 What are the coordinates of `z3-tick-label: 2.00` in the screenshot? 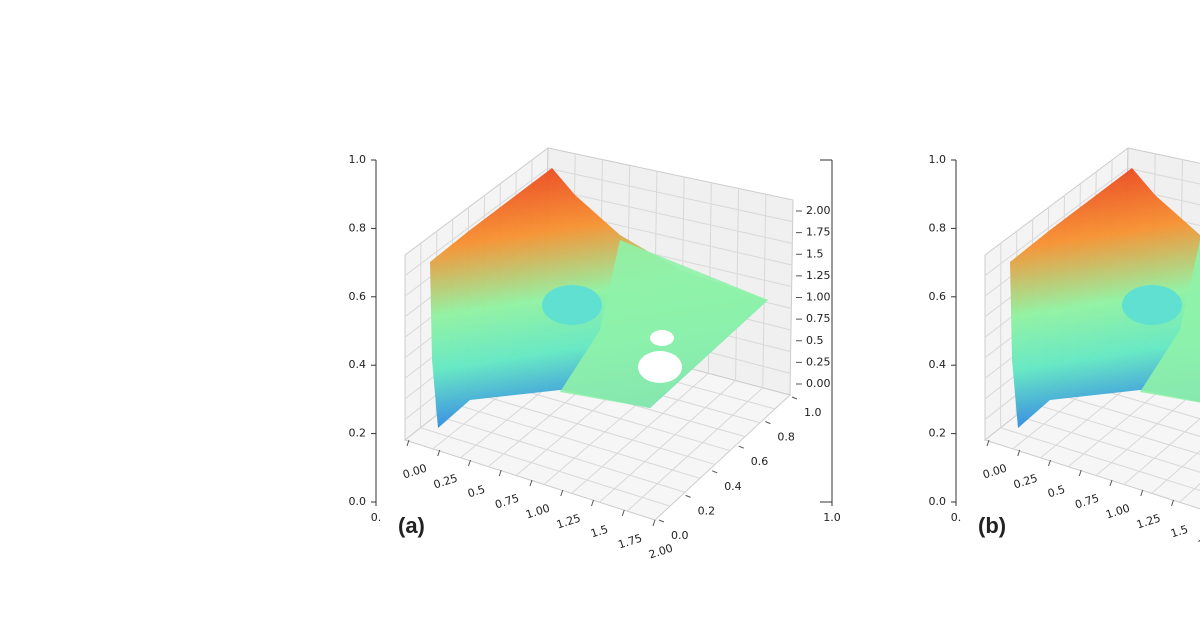 It's located at (818, 210).